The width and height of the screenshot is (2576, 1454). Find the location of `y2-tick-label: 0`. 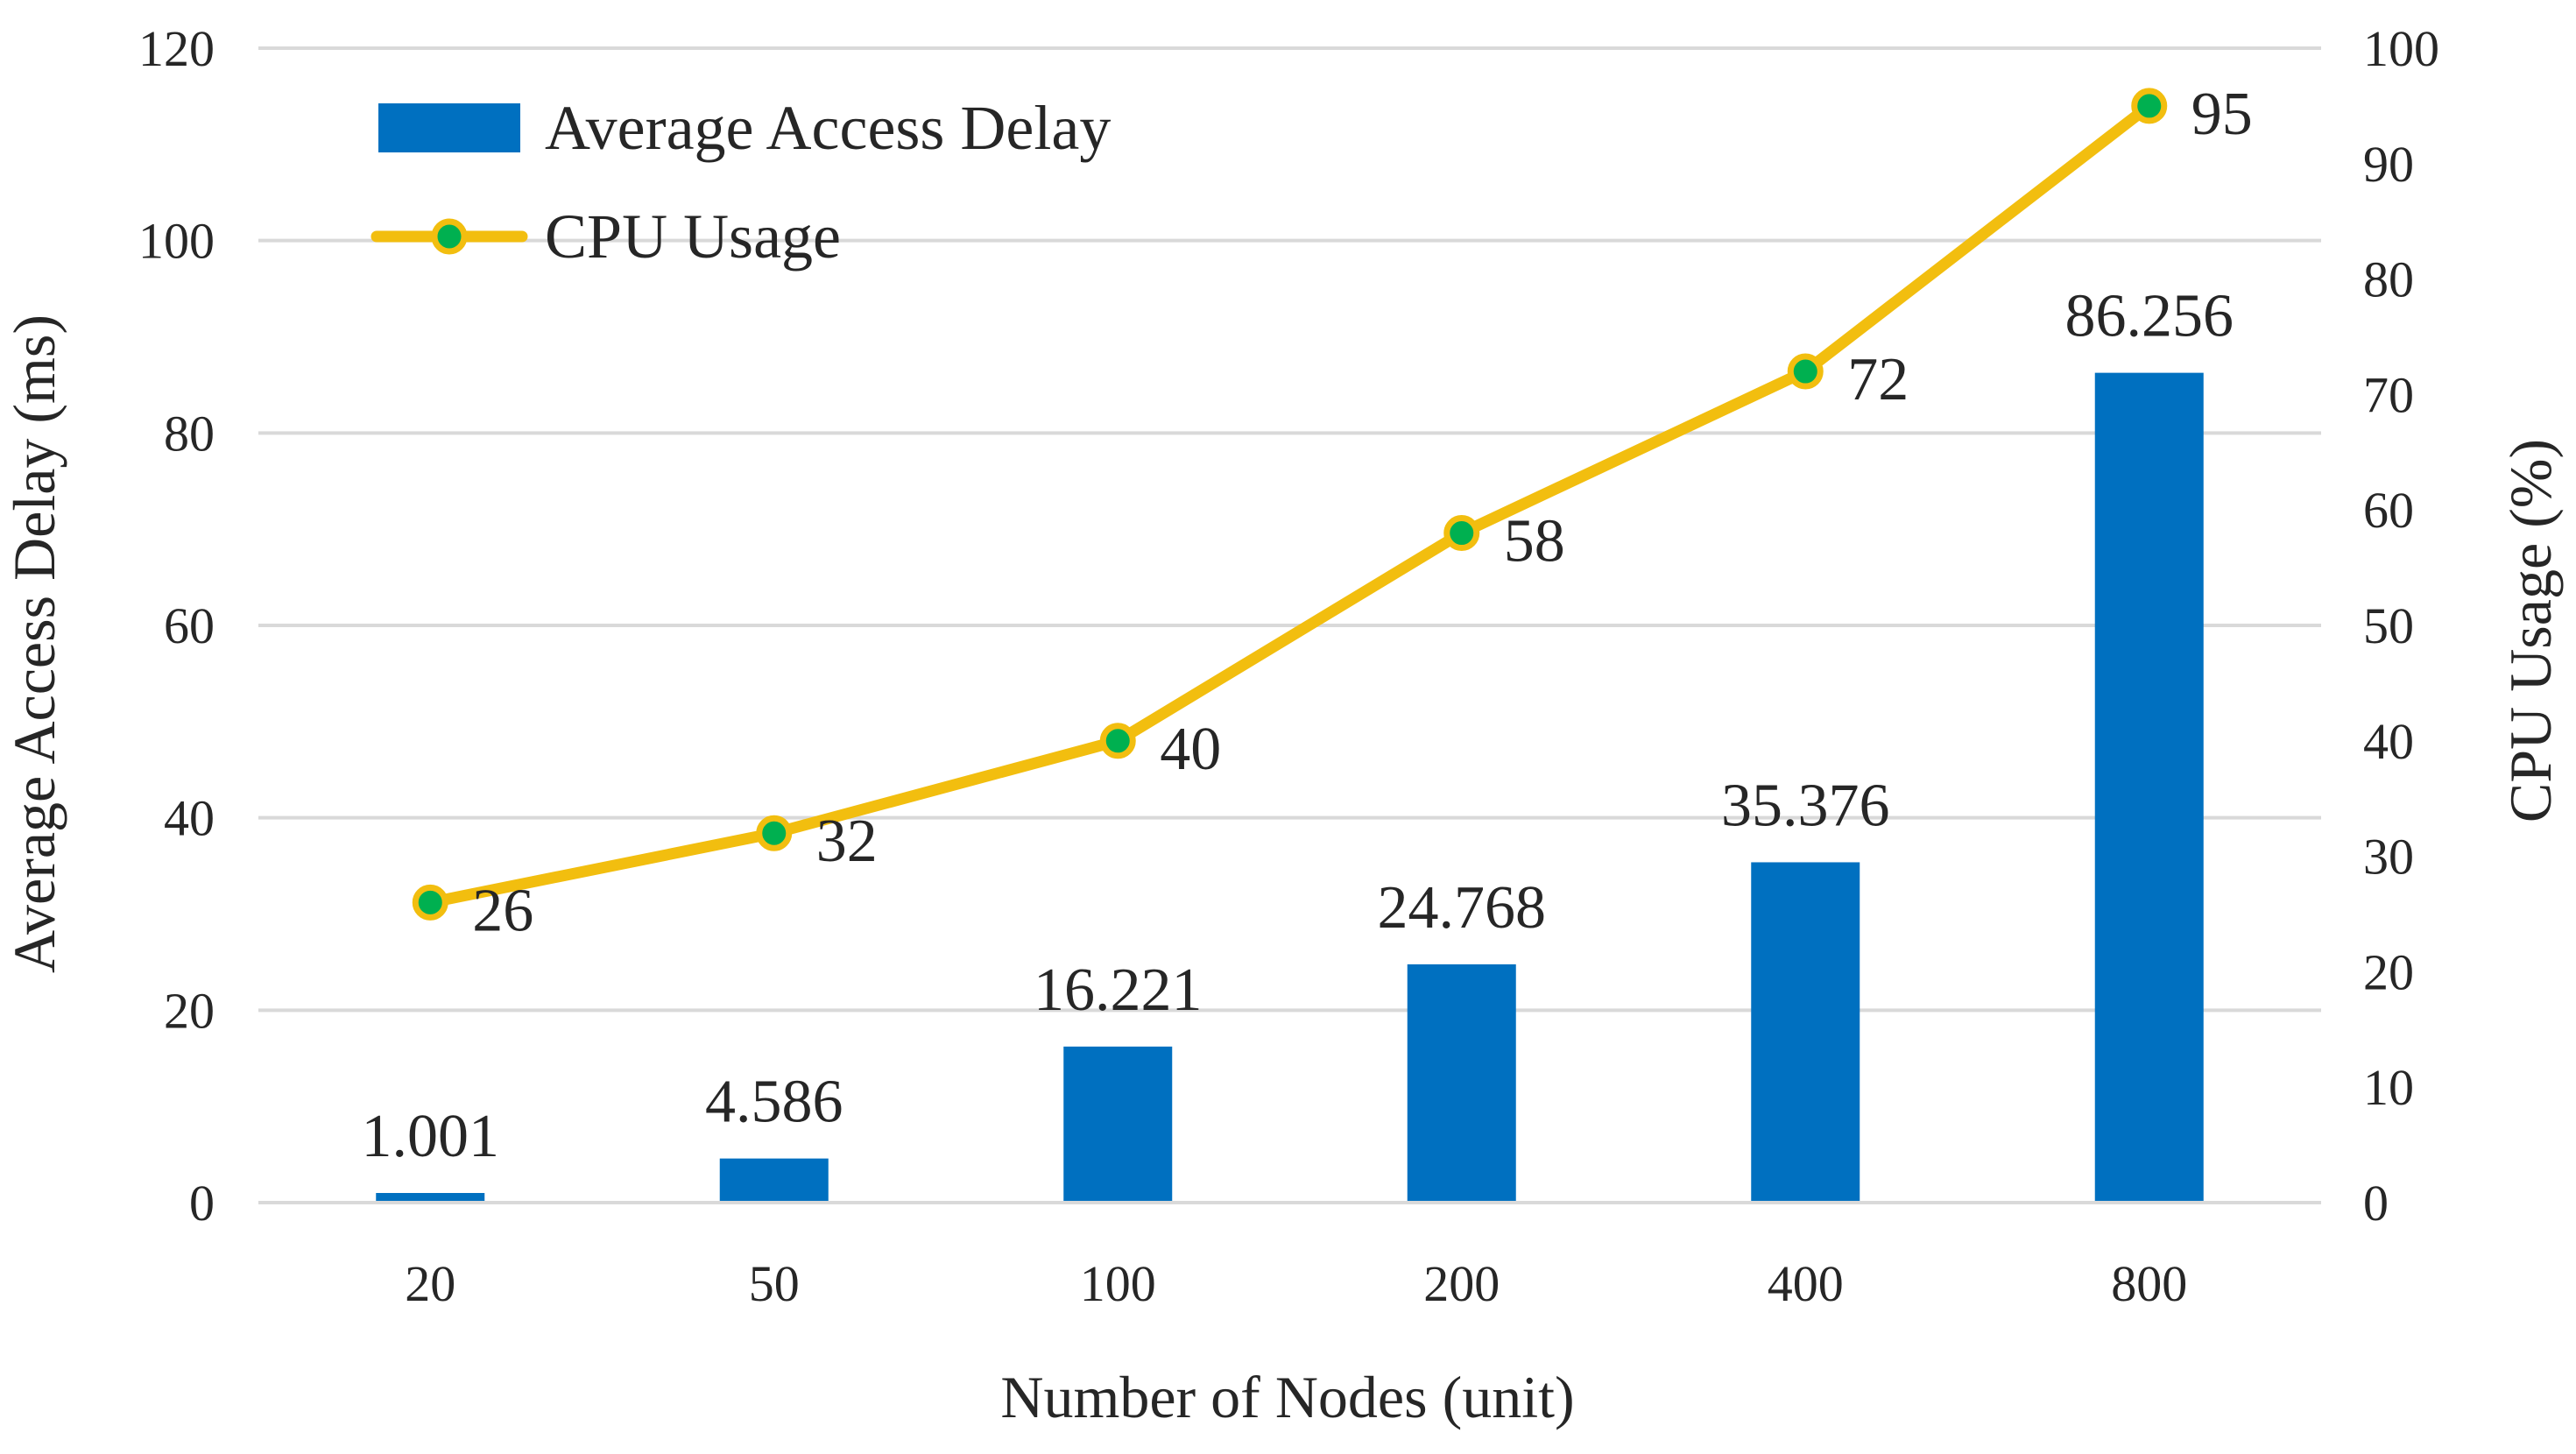

y2-tick-label: 0 is located at coordinates (2376, 1203).